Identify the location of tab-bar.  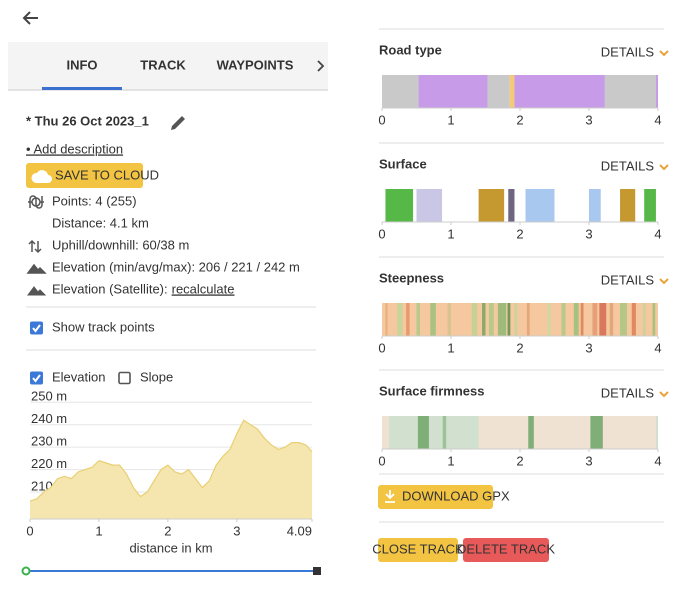
(168, 66).